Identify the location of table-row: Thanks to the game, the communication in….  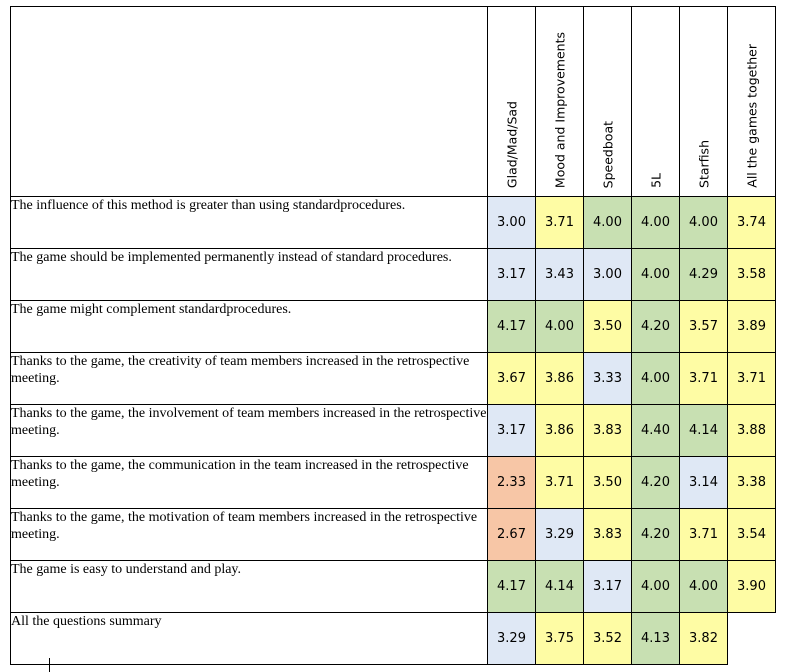
(393, 482).